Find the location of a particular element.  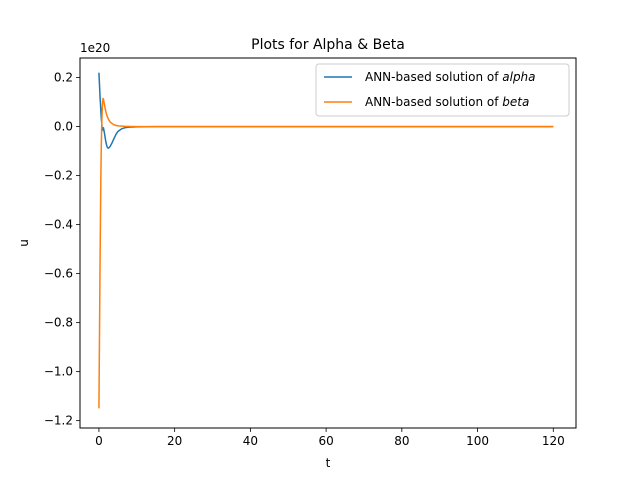

legend-alpha-prefix: ANN-based solution of is located at coordinates (433, 77).